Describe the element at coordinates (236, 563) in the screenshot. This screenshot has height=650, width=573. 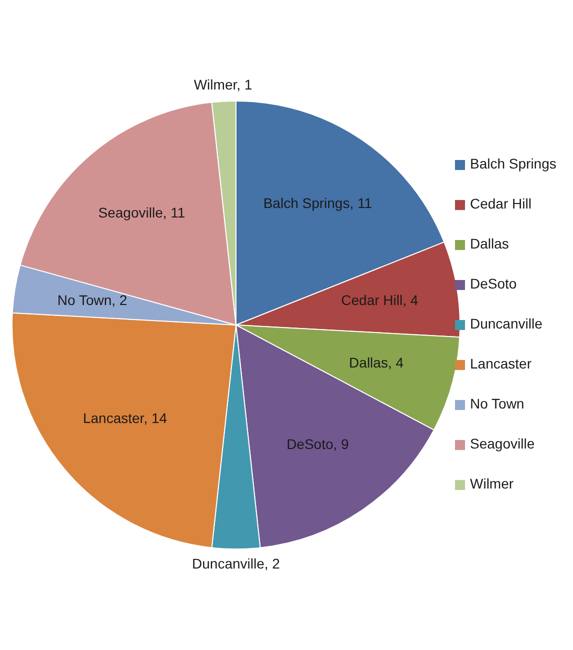
I see `data-label: Duncanville, 2` at that location.